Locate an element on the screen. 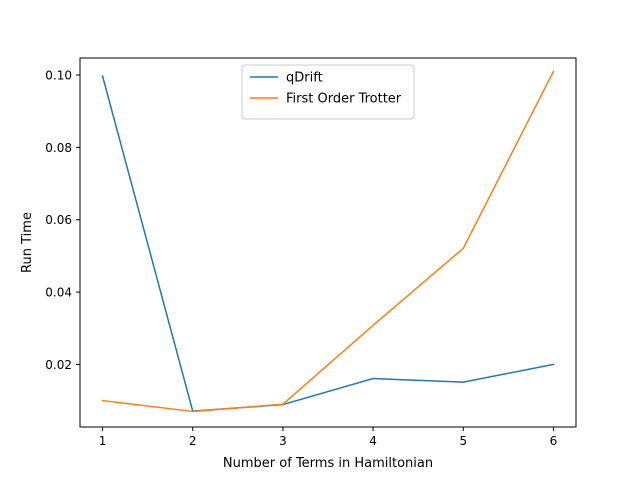 This screenshot has height=480, width=640. legend: qDrift First Order Trotter is located at coordinates (328, 92).